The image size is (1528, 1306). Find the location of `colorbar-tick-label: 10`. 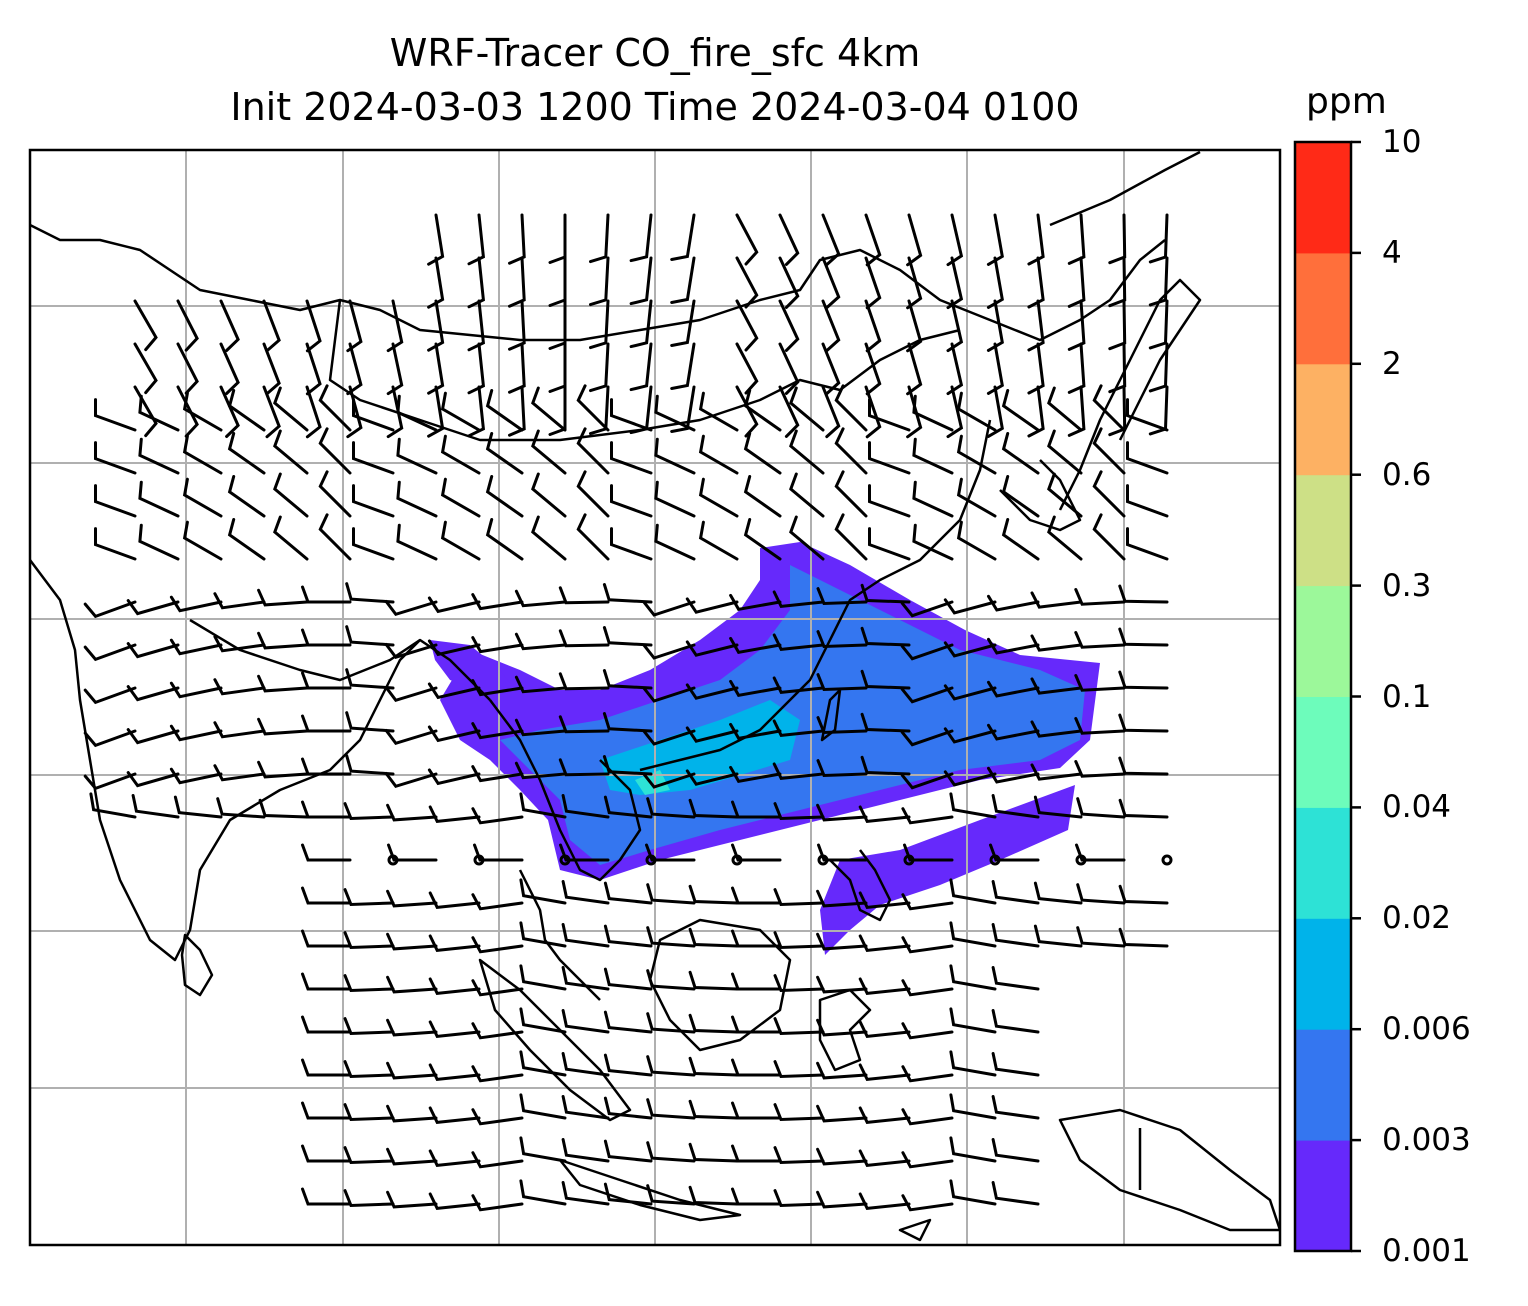

colorbar-tick-label: 10 is located at coordinates (1402, 142).